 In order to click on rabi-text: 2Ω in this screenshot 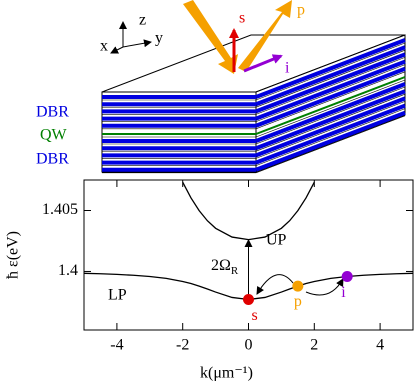, I will do `click(221, 265)`.